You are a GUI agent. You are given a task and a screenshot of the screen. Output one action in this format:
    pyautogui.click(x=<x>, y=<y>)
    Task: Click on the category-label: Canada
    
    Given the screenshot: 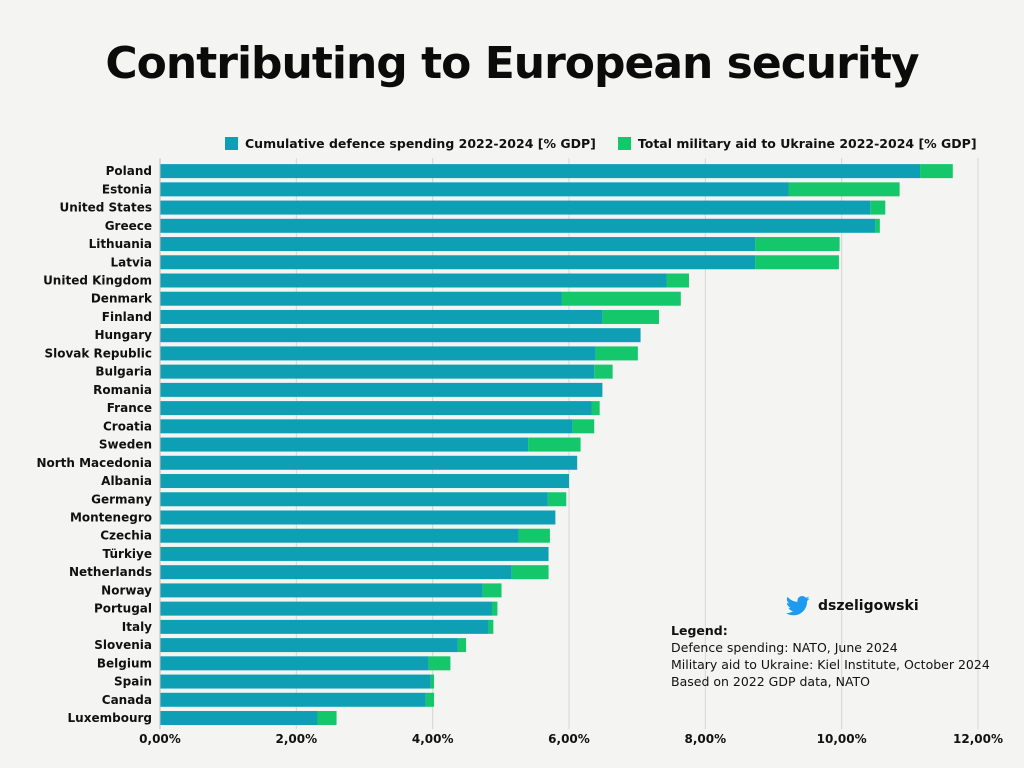 What is the action you would take?
    pyautogui.click(x=127, y=700)
    